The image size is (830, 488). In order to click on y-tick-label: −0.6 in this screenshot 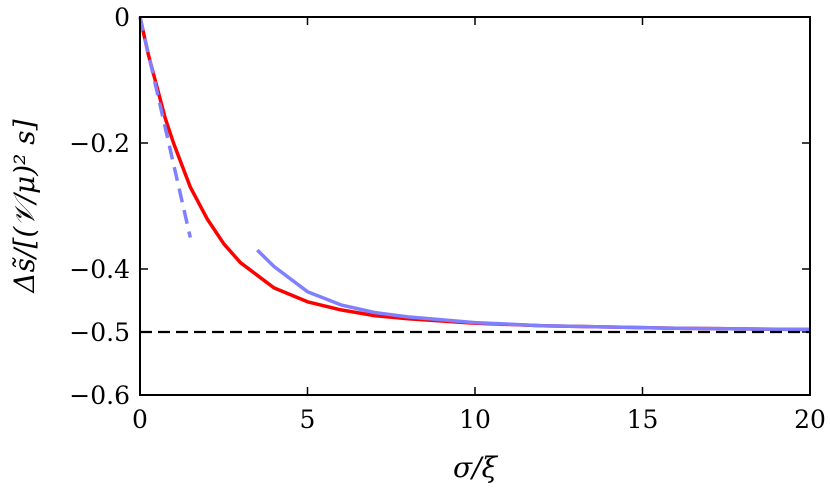, I will do `click(99, 395)`.